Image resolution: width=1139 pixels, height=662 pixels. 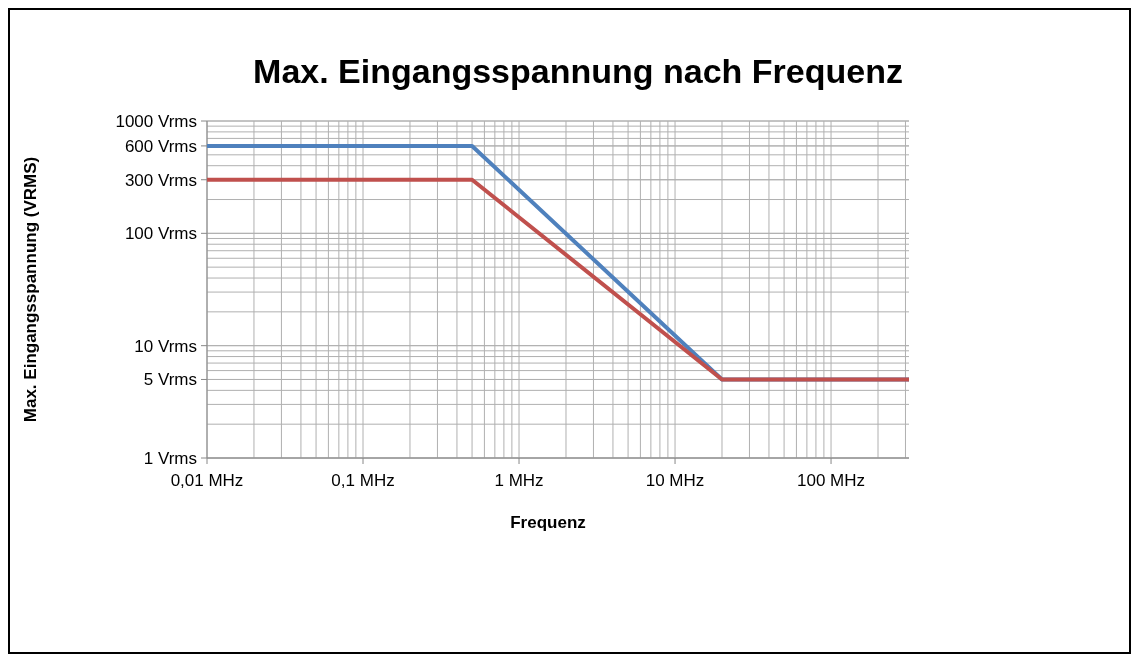 I want to click on y-tick-label: 600 Vrms, so click(x=160, y=146).